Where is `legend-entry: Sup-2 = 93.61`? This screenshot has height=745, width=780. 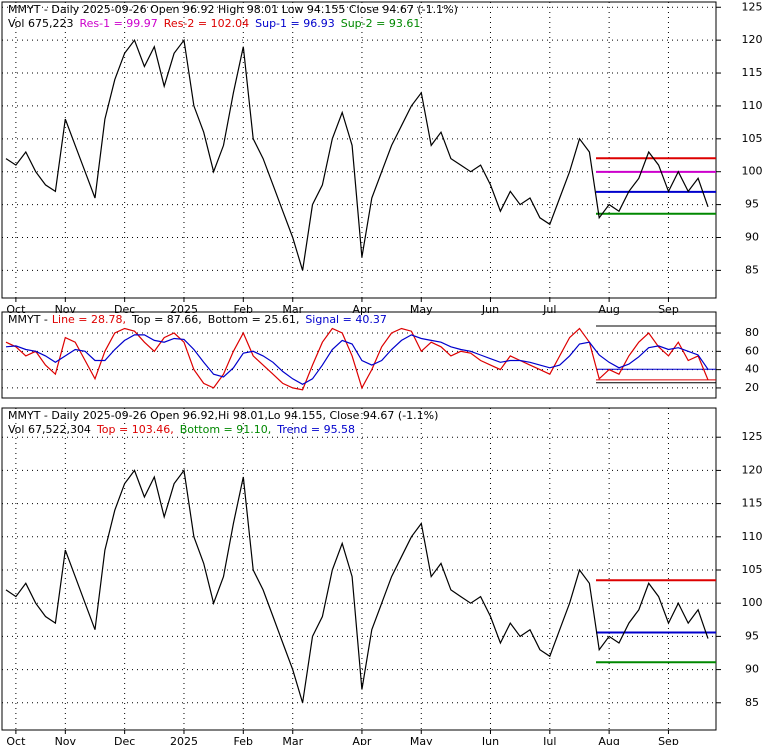 legend-entry: Sup-2 = 93.61 is located at coordinates (381, 23).